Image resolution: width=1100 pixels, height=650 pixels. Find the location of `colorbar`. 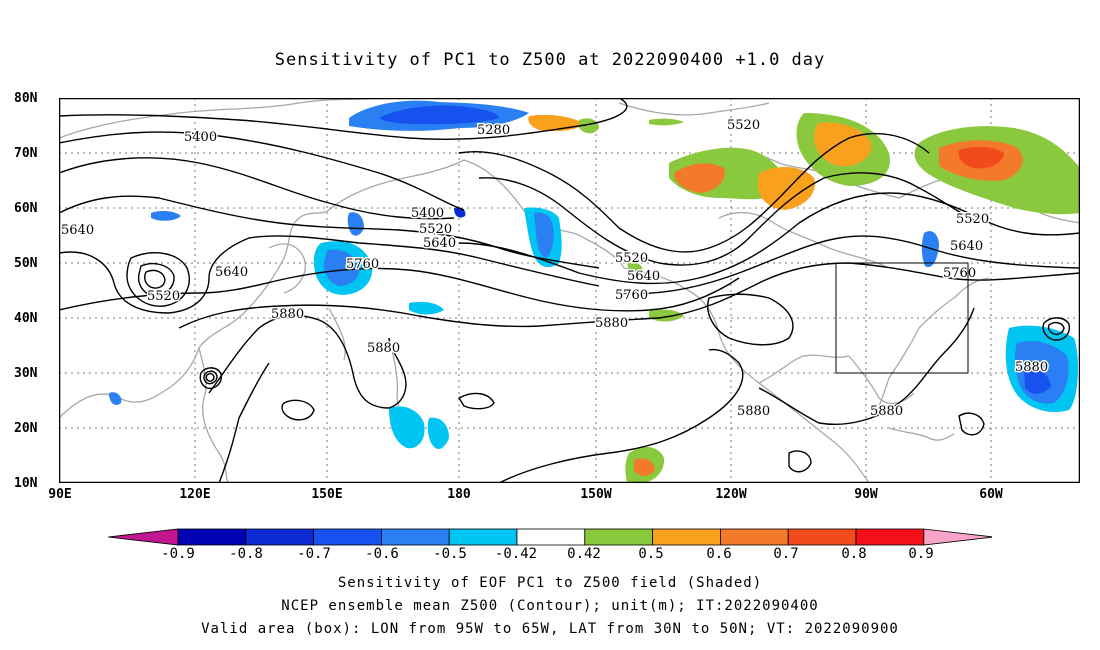

colorbar is located at coordinates (550, 537).